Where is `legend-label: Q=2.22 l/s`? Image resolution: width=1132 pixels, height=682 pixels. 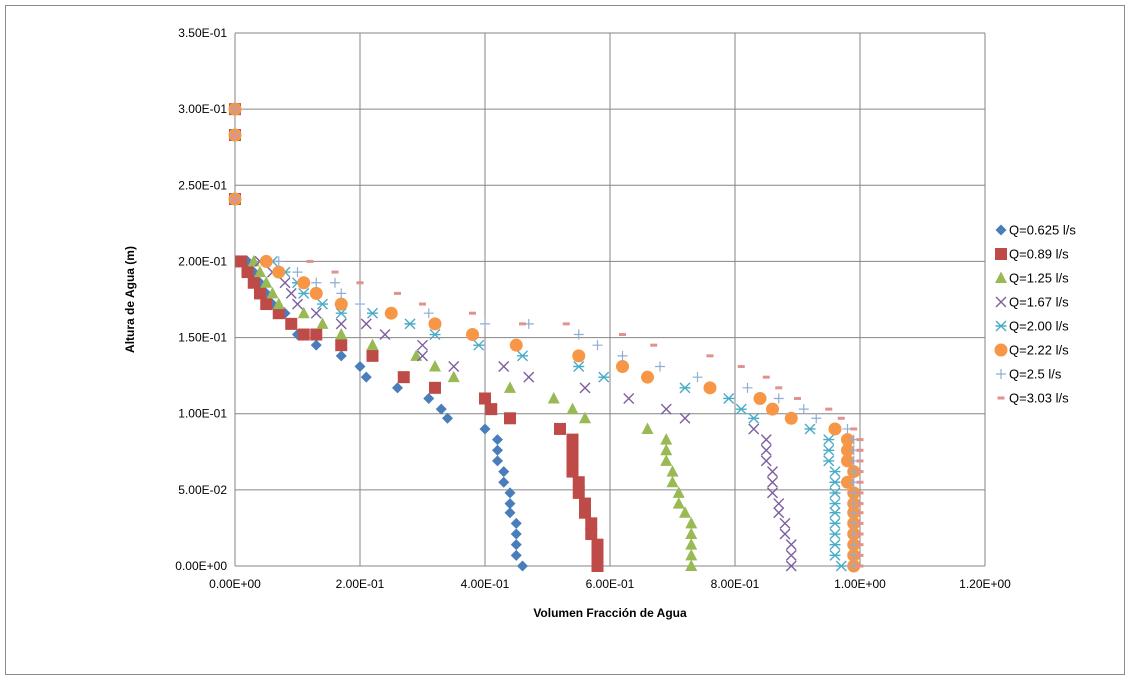
legend-label: Q=2.22 l/s is located at coordinates (1039, 350).